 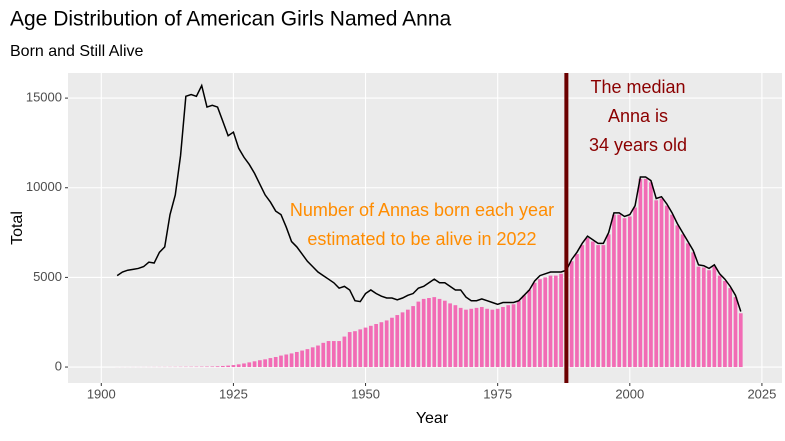 I want to click on x-tick-label: 1925, so click(x=233, y=393).